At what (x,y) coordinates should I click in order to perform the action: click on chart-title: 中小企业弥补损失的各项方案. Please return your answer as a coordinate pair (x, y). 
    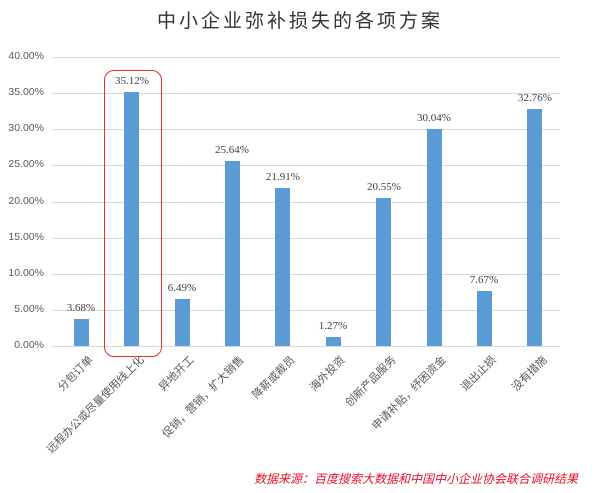
    Looking at the image, I should click on (299, 21).